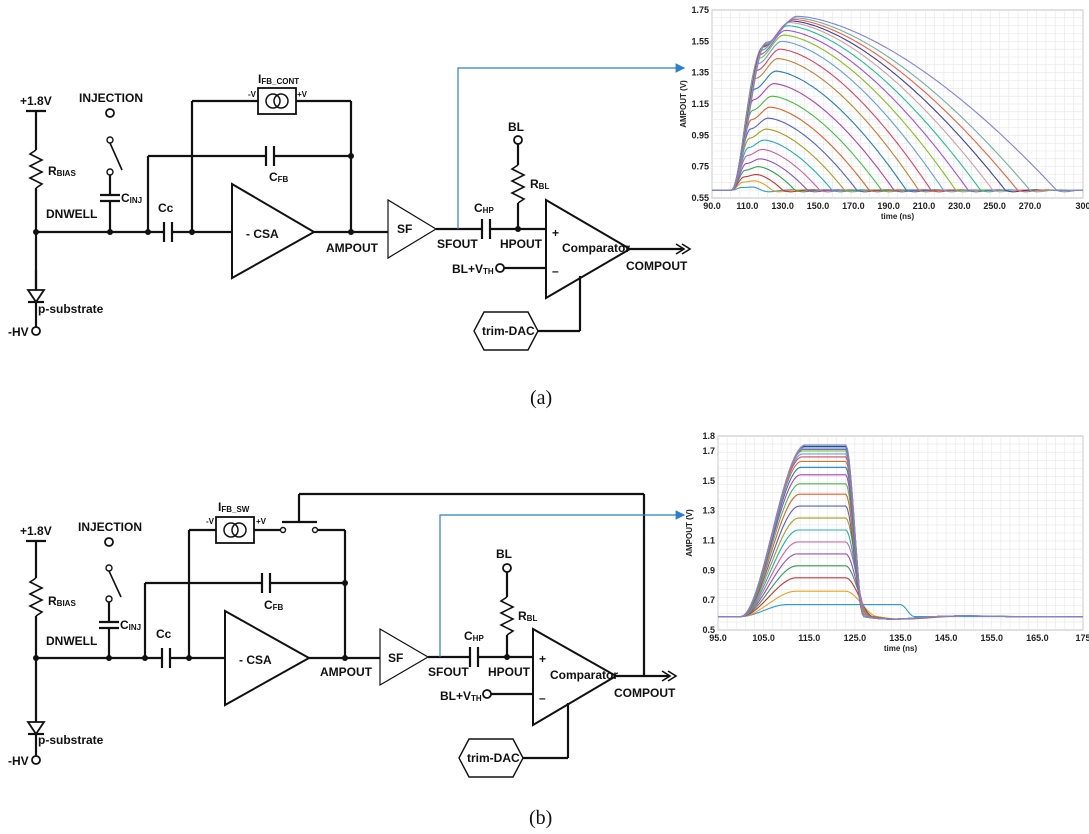 The height and width of the screenshot is (834, 1089). I want to click on hv-label-b: -HV, so click(18, 761).